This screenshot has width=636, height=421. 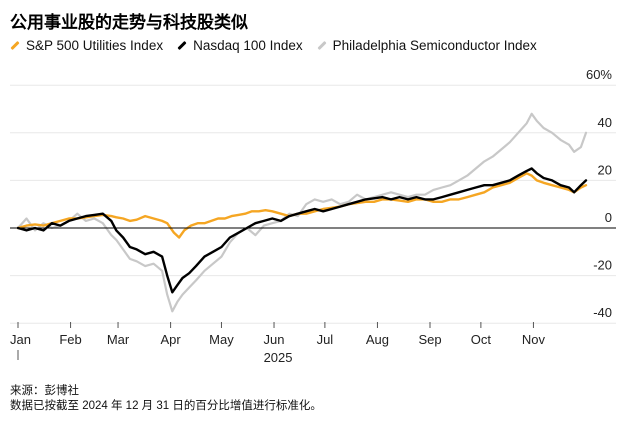 I want to click on x-tick-label: Feb, so click(x=70, y=339).